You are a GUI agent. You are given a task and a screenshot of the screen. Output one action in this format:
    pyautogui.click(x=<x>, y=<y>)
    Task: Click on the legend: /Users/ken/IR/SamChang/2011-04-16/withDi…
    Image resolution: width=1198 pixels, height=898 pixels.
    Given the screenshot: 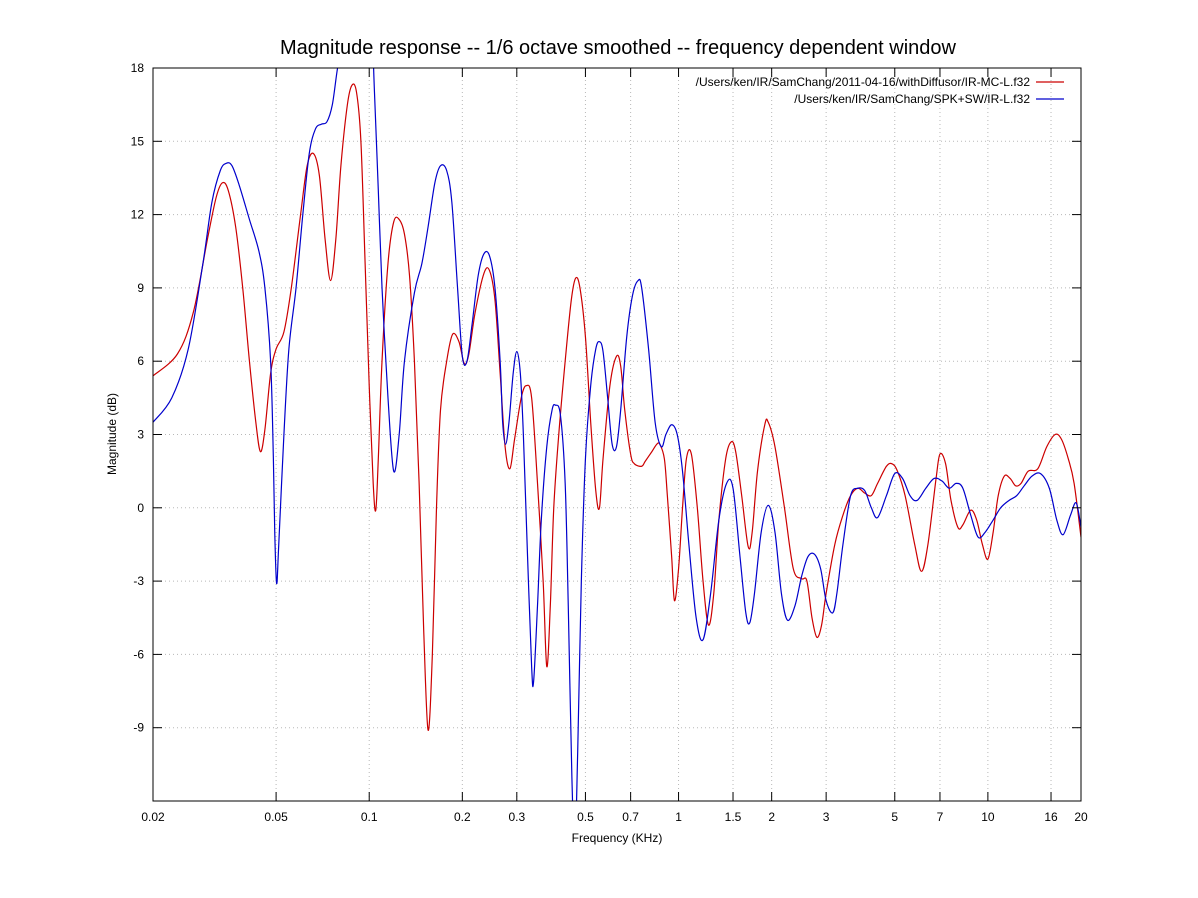 What is the action you would take?
    pyautogui.click(x=880, y=90)
    